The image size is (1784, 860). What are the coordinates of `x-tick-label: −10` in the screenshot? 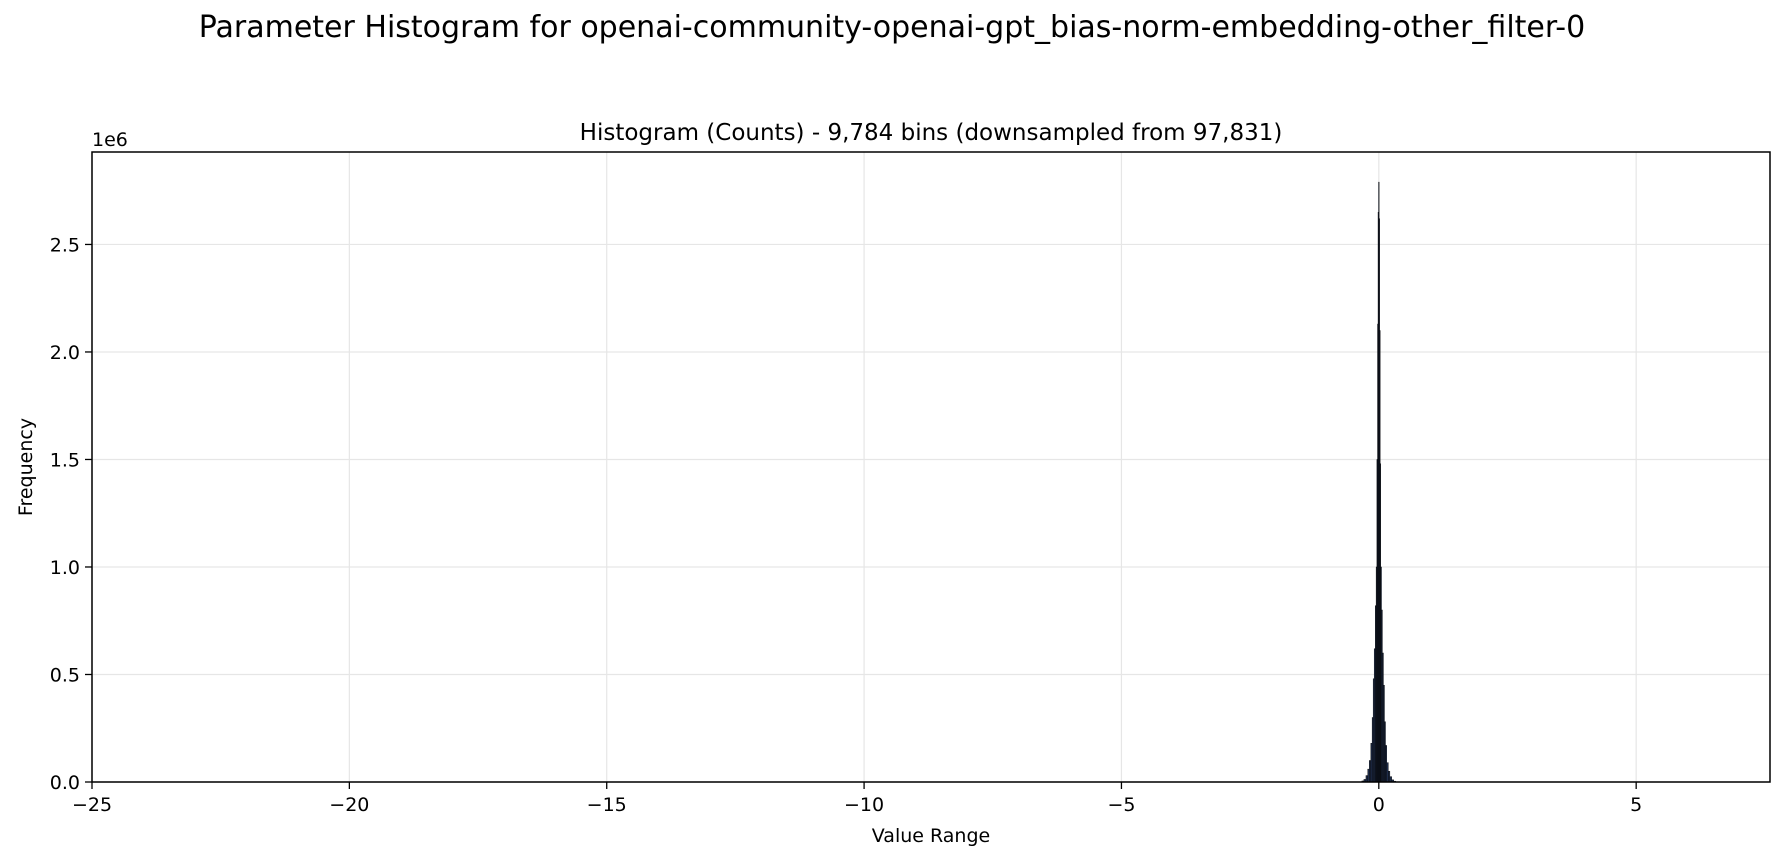 It's located at (864, 805).